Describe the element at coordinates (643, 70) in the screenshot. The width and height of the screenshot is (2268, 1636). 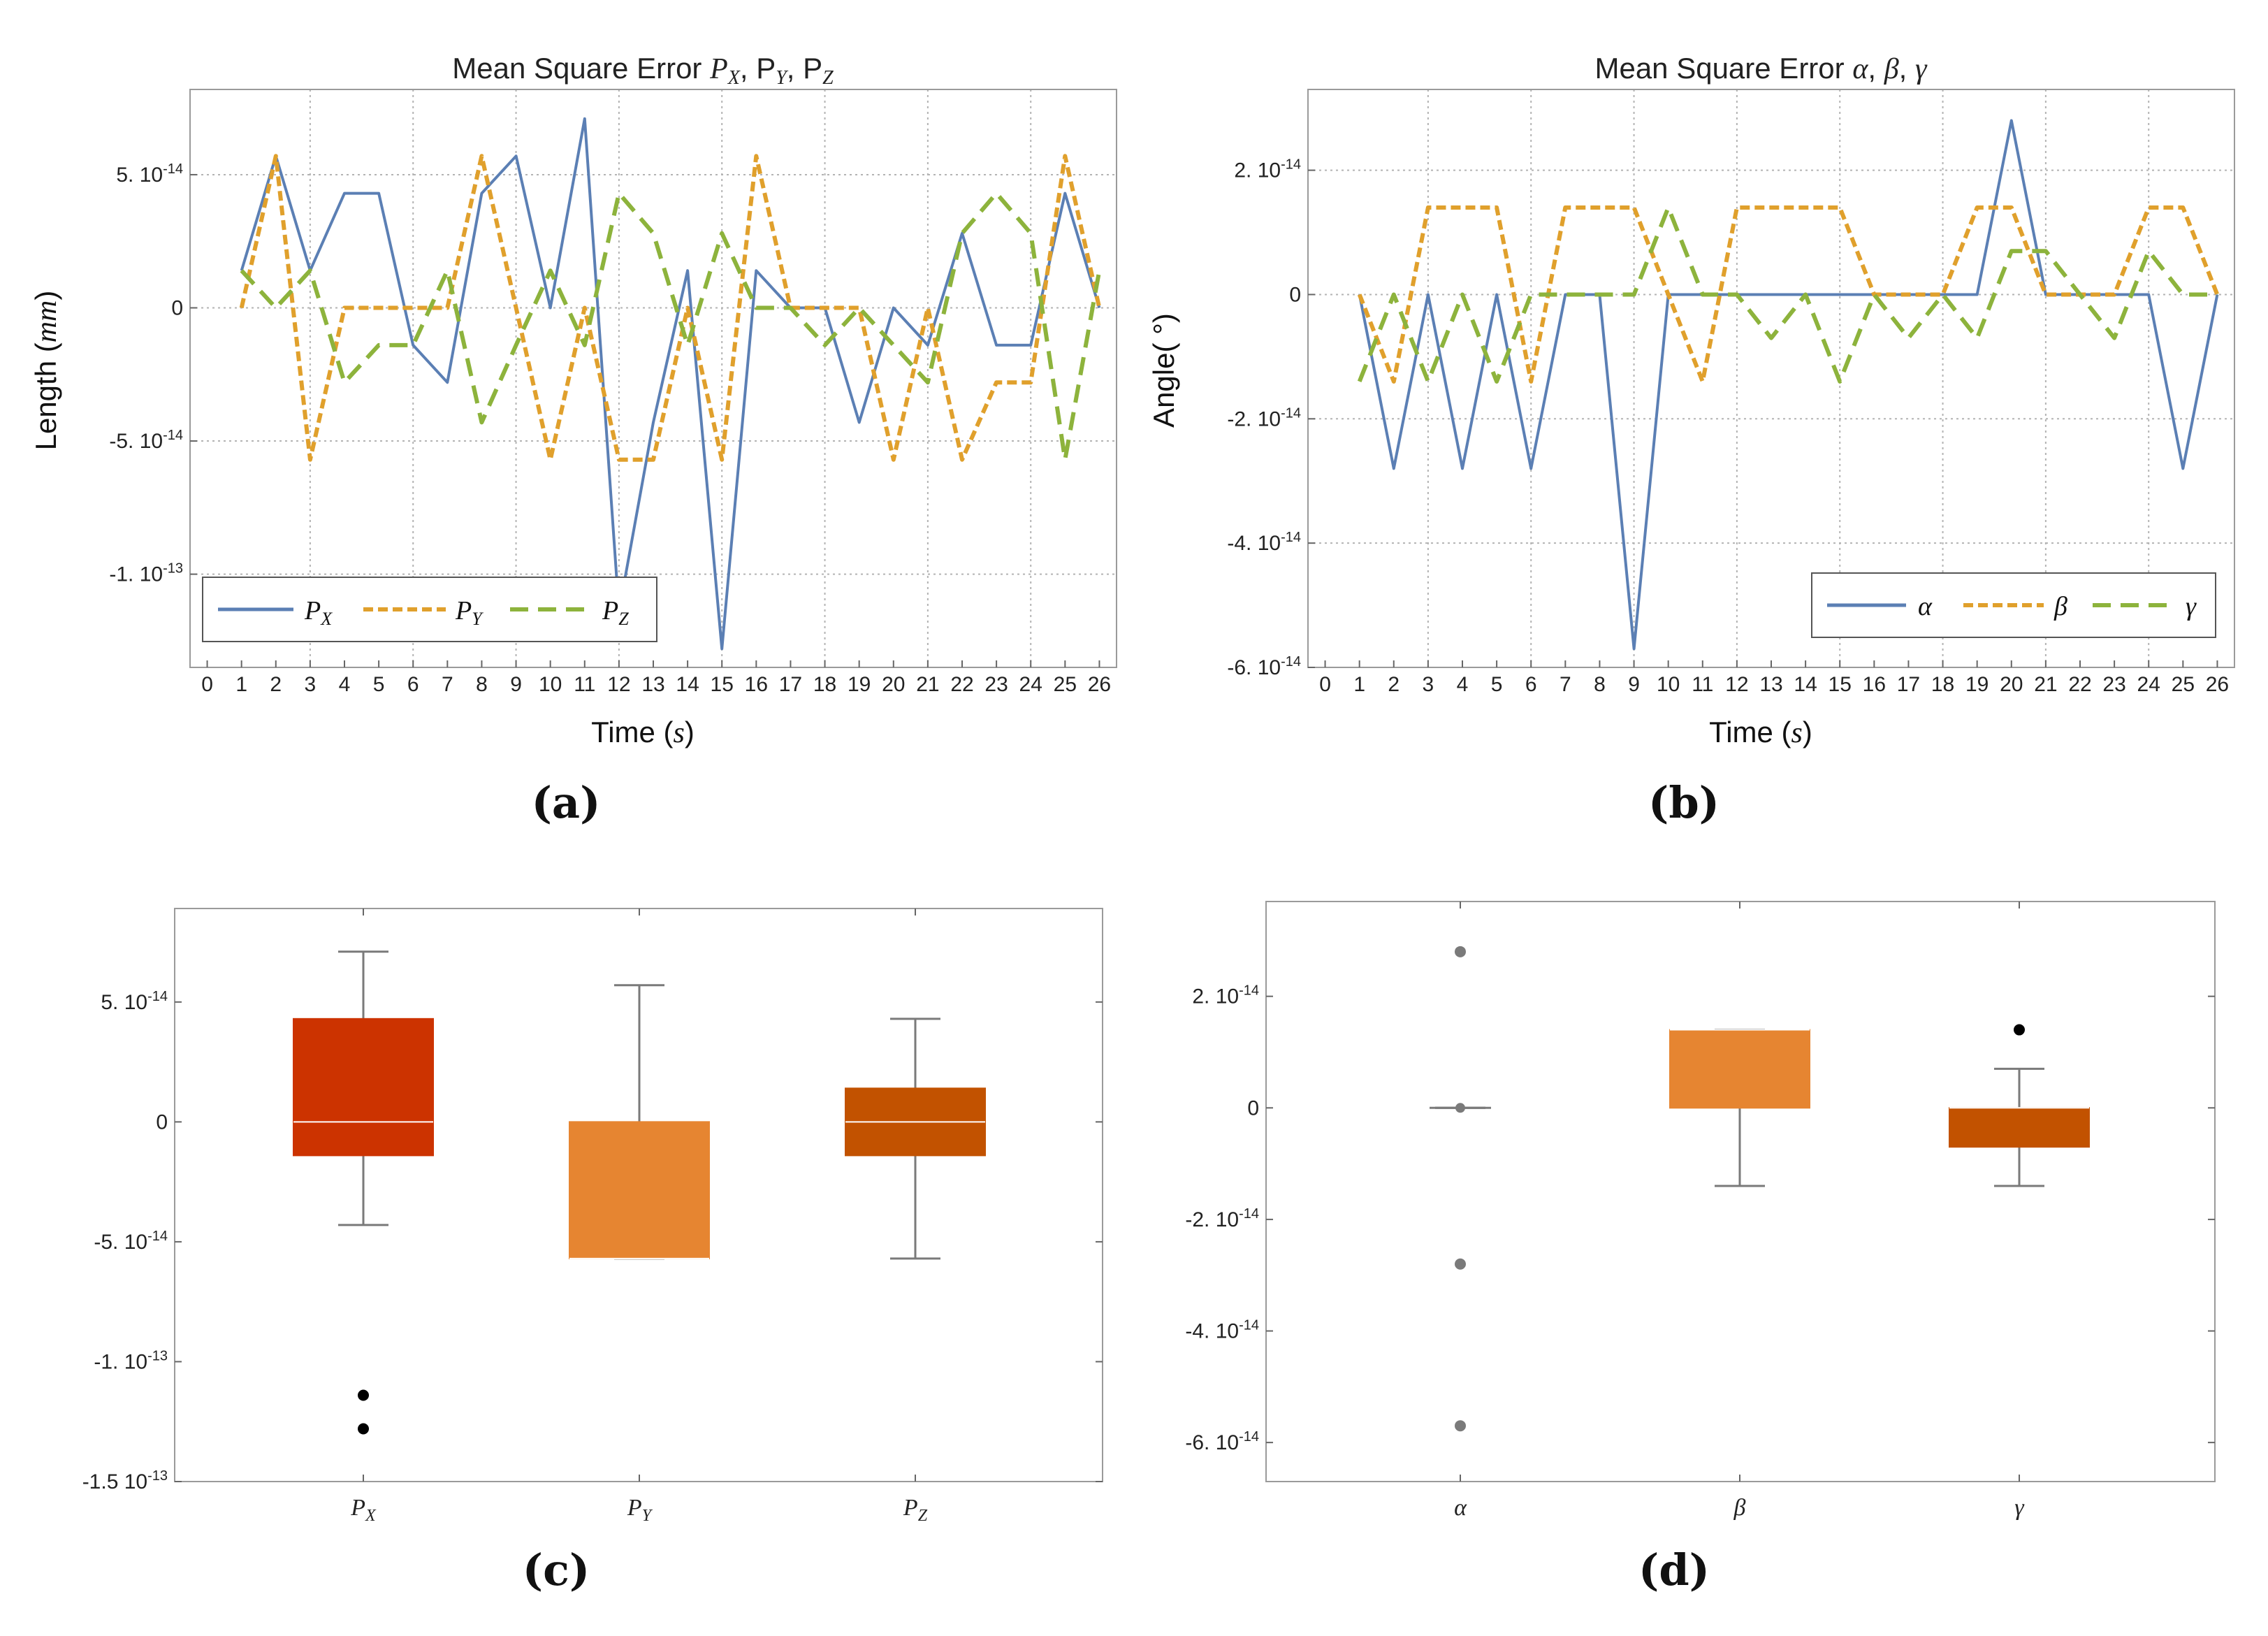
I see `chart-a-title: Mean Square Error PX, PY, PZ` at that location.